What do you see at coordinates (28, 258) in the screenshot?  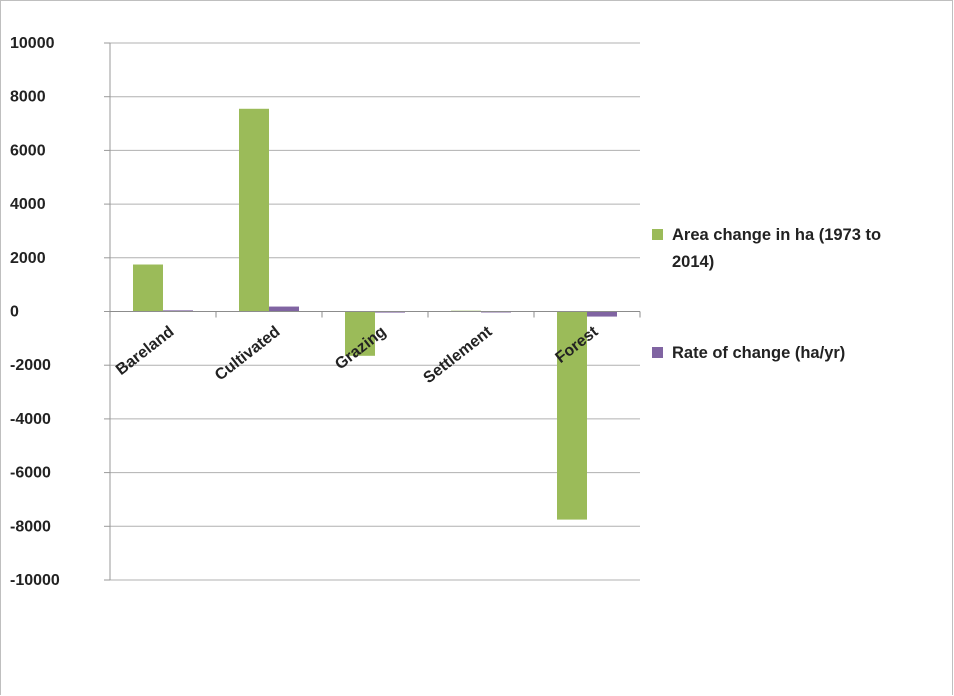 I see `y-tick-label: 2000` at bounding box center [28, 258].